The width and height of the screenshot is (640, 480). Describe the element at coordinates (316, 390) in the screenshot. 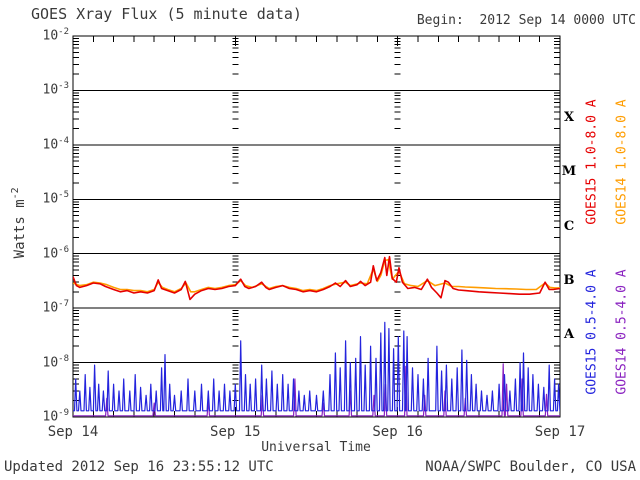

I see `trace-goes14-0-5-4-0-a` at that location.